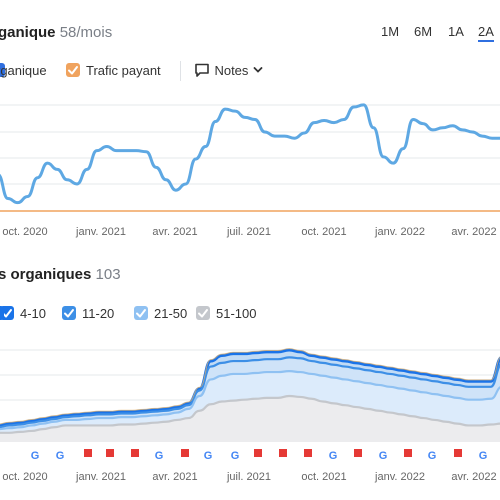  I want to click on notes-label: Notes, so click(231, 70).